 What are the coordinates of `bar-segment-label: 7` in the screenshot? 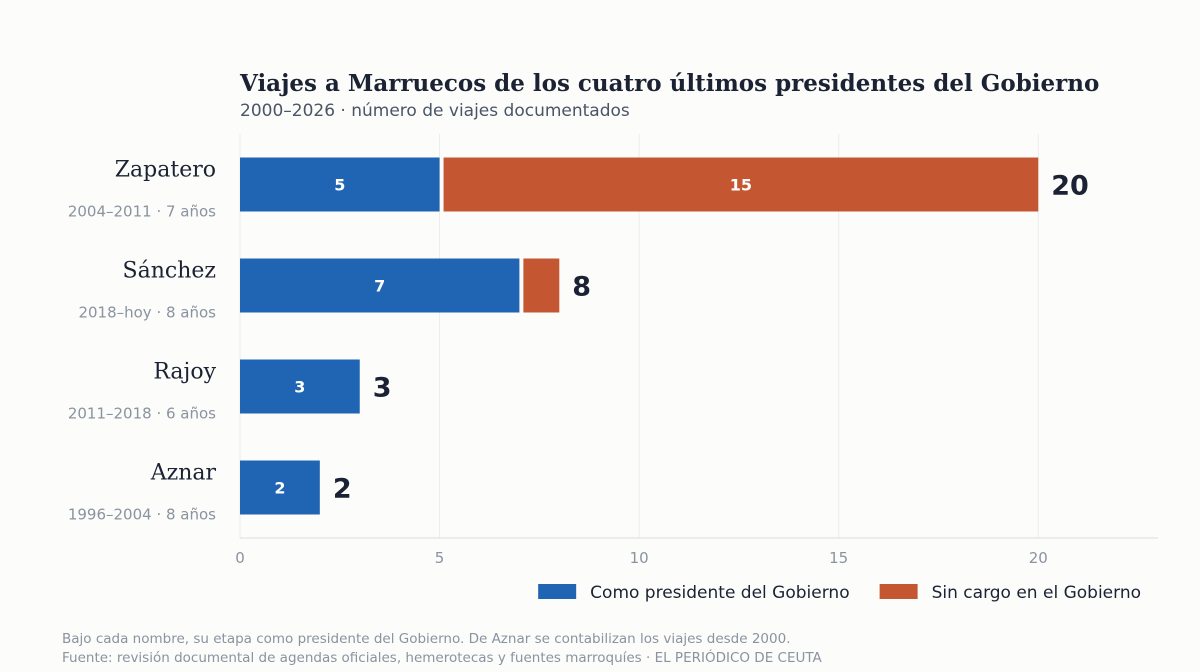 It's located at (379, 286).